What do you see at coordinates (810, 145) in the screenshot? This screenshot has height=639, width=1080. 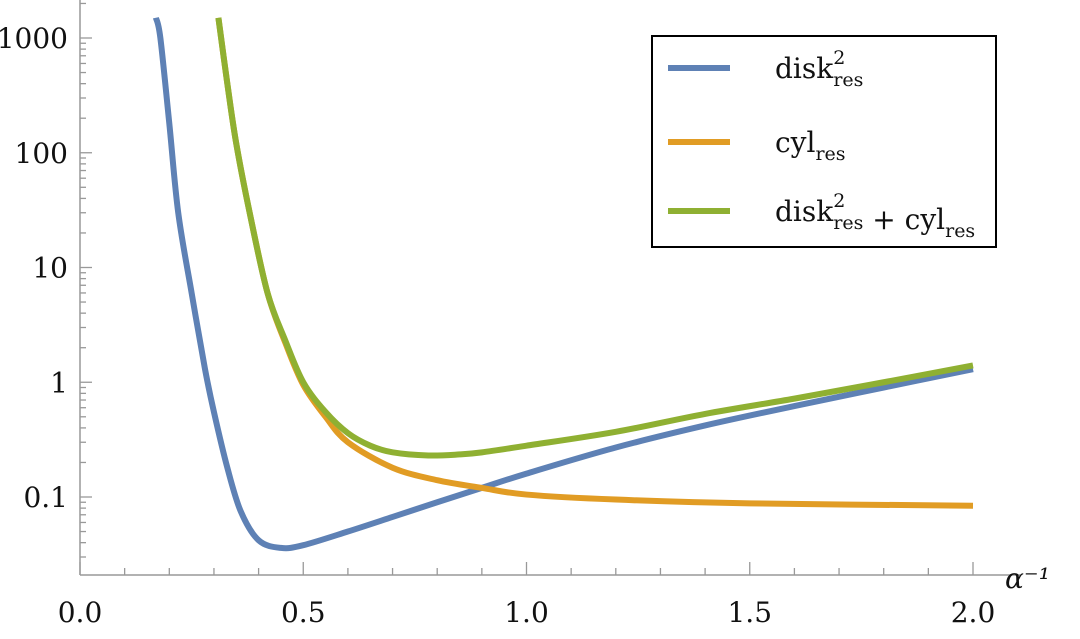 I see `legend-label: cylres` at bounding box center [810, 145].